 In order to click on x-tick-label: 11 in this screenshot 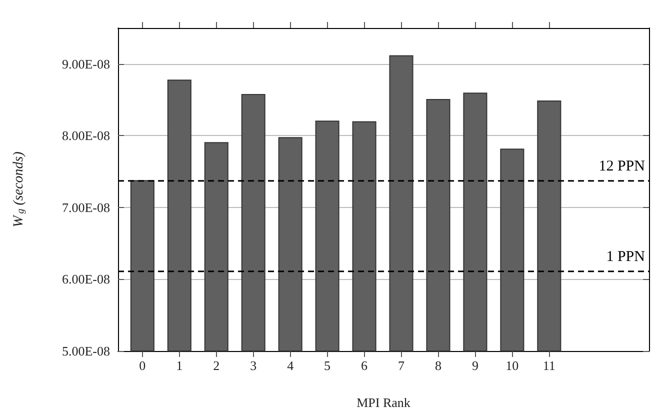, I will do `click(549, 365)`.